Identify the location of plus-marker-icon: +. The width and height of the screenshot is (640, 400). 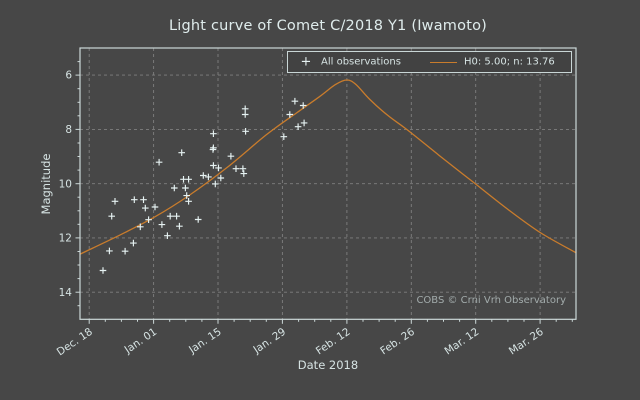
(306, 62).